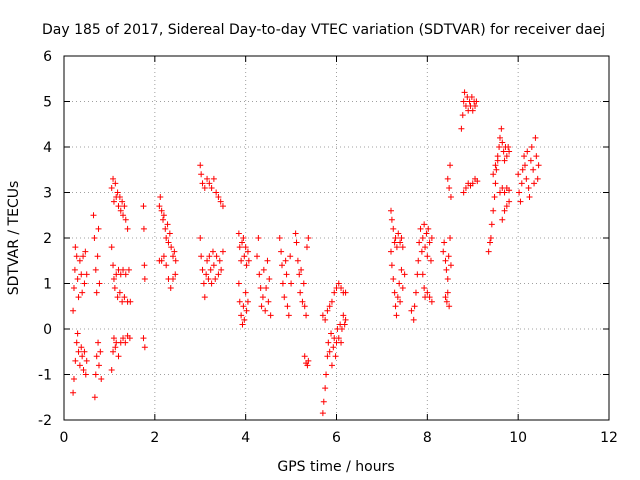 Image resolution: width=640 pixels, height=480 pixels. I want to click on y-tick-label: -2, so click(45, 421).